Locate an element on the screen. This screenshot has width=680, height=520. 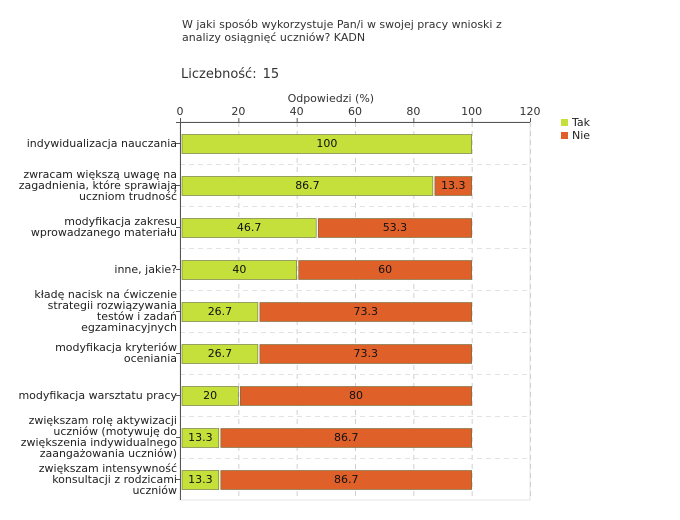
data-label-tak-7: 13.3 is located at coordinates (200, 437).